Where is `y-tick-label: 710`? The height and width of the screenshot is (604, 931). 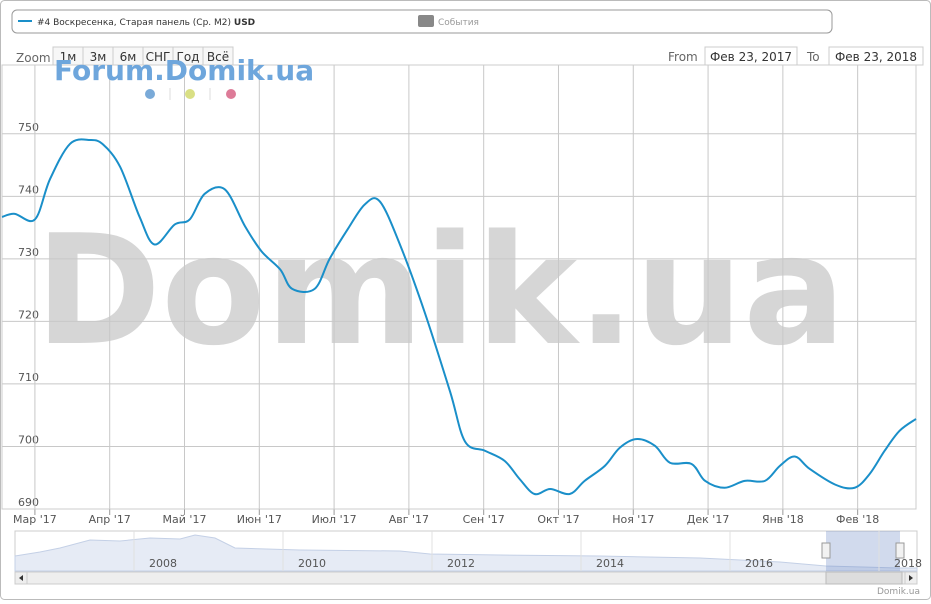 y-tick-label: 710 is located at coordinates (28, 377).